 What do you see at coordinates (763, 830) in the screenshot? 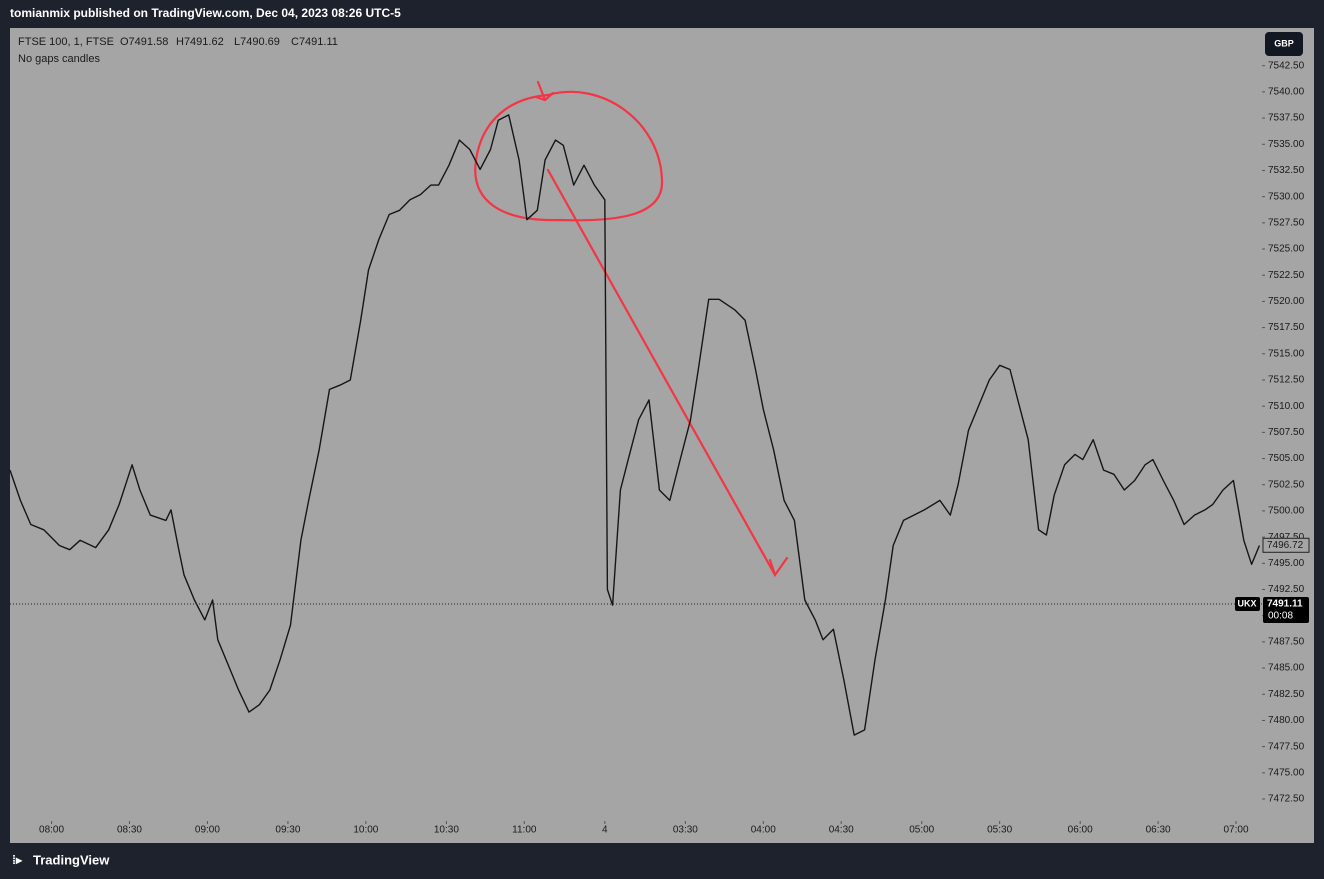
I see `x-tick-label: 04:00` at bounding box center [763, 830].